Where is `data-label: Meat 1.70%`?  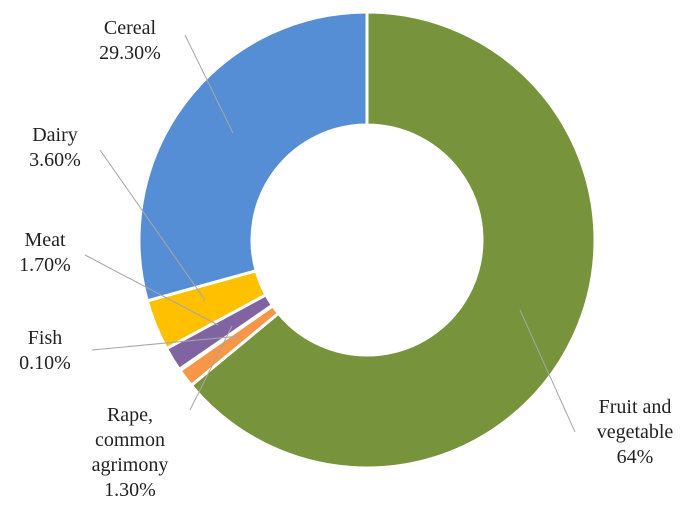
data-label: Meat 1.70% is located at coordinates (57, 253).